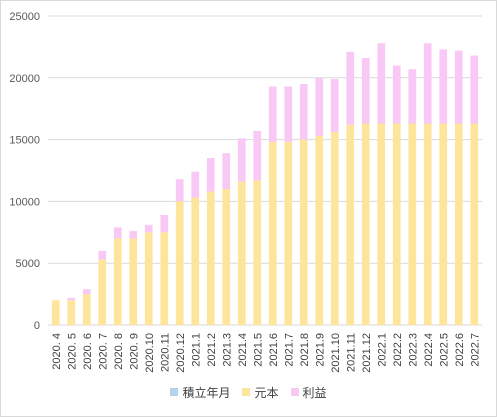 Image resolution: width=497 pixels, height=417 pixels. I want to click on x-tick-label: 2021.7, so click(289, 350).